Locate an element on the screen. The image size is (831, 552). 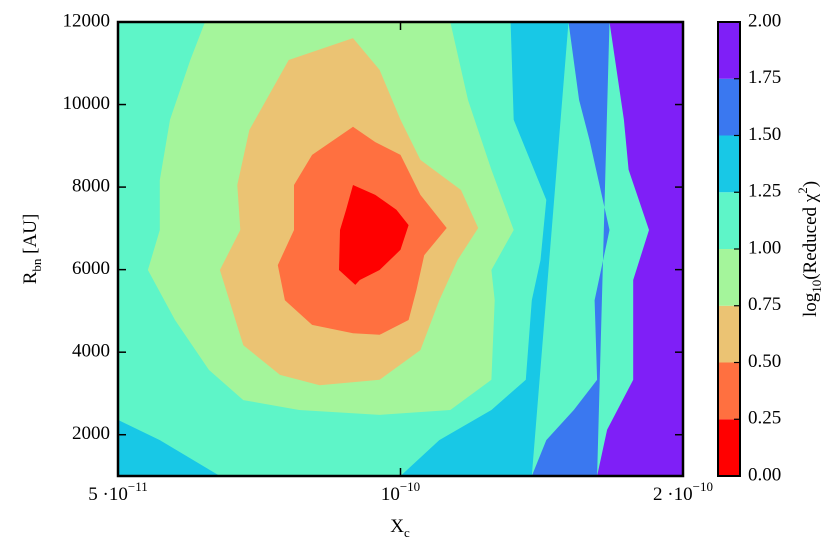
y-label-main: R is located at coordinates (30, 277).